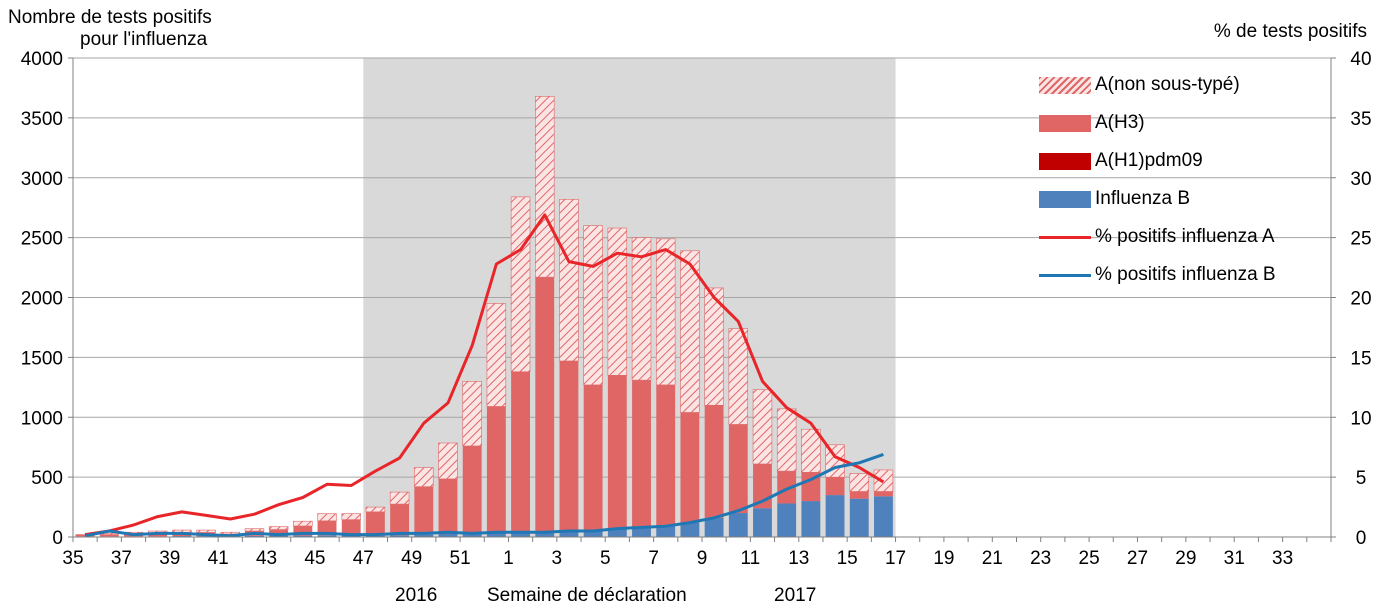 This screenshot has width=1381, height=612. What do you see at coordinates (400, 536) in the screenshot?
I see `bar-influenza-b-wk48` at bounding box center [400, 536].